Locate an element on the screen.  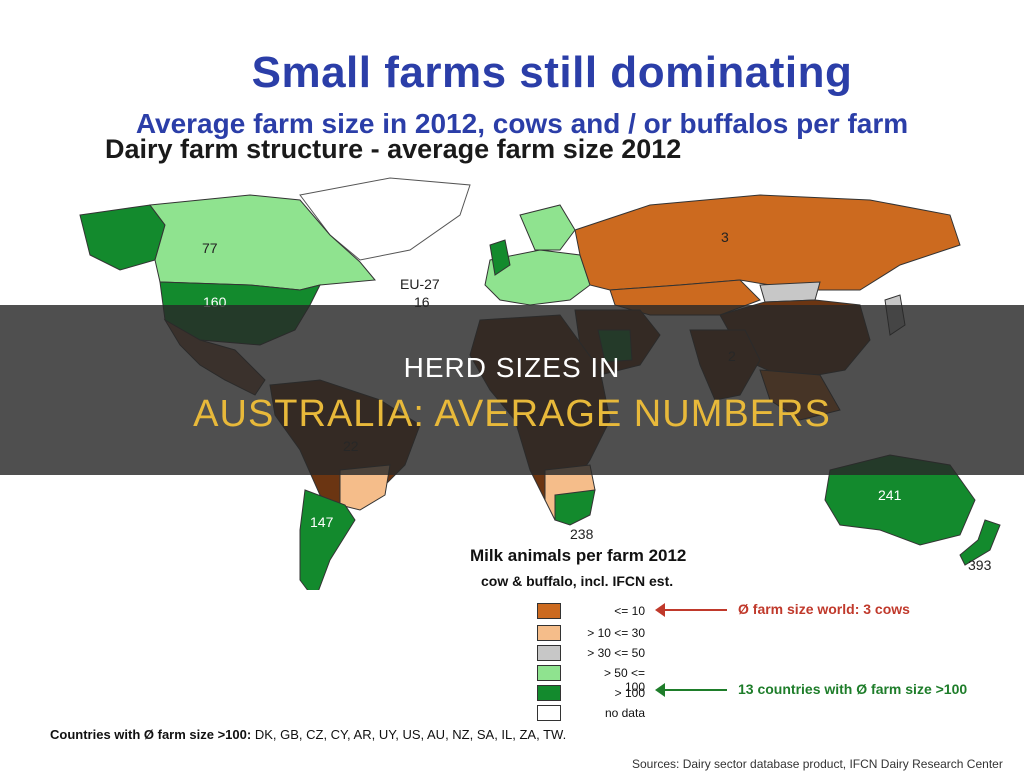
legend-label: > 10 <= 30 is located at coordinates (616, 633).